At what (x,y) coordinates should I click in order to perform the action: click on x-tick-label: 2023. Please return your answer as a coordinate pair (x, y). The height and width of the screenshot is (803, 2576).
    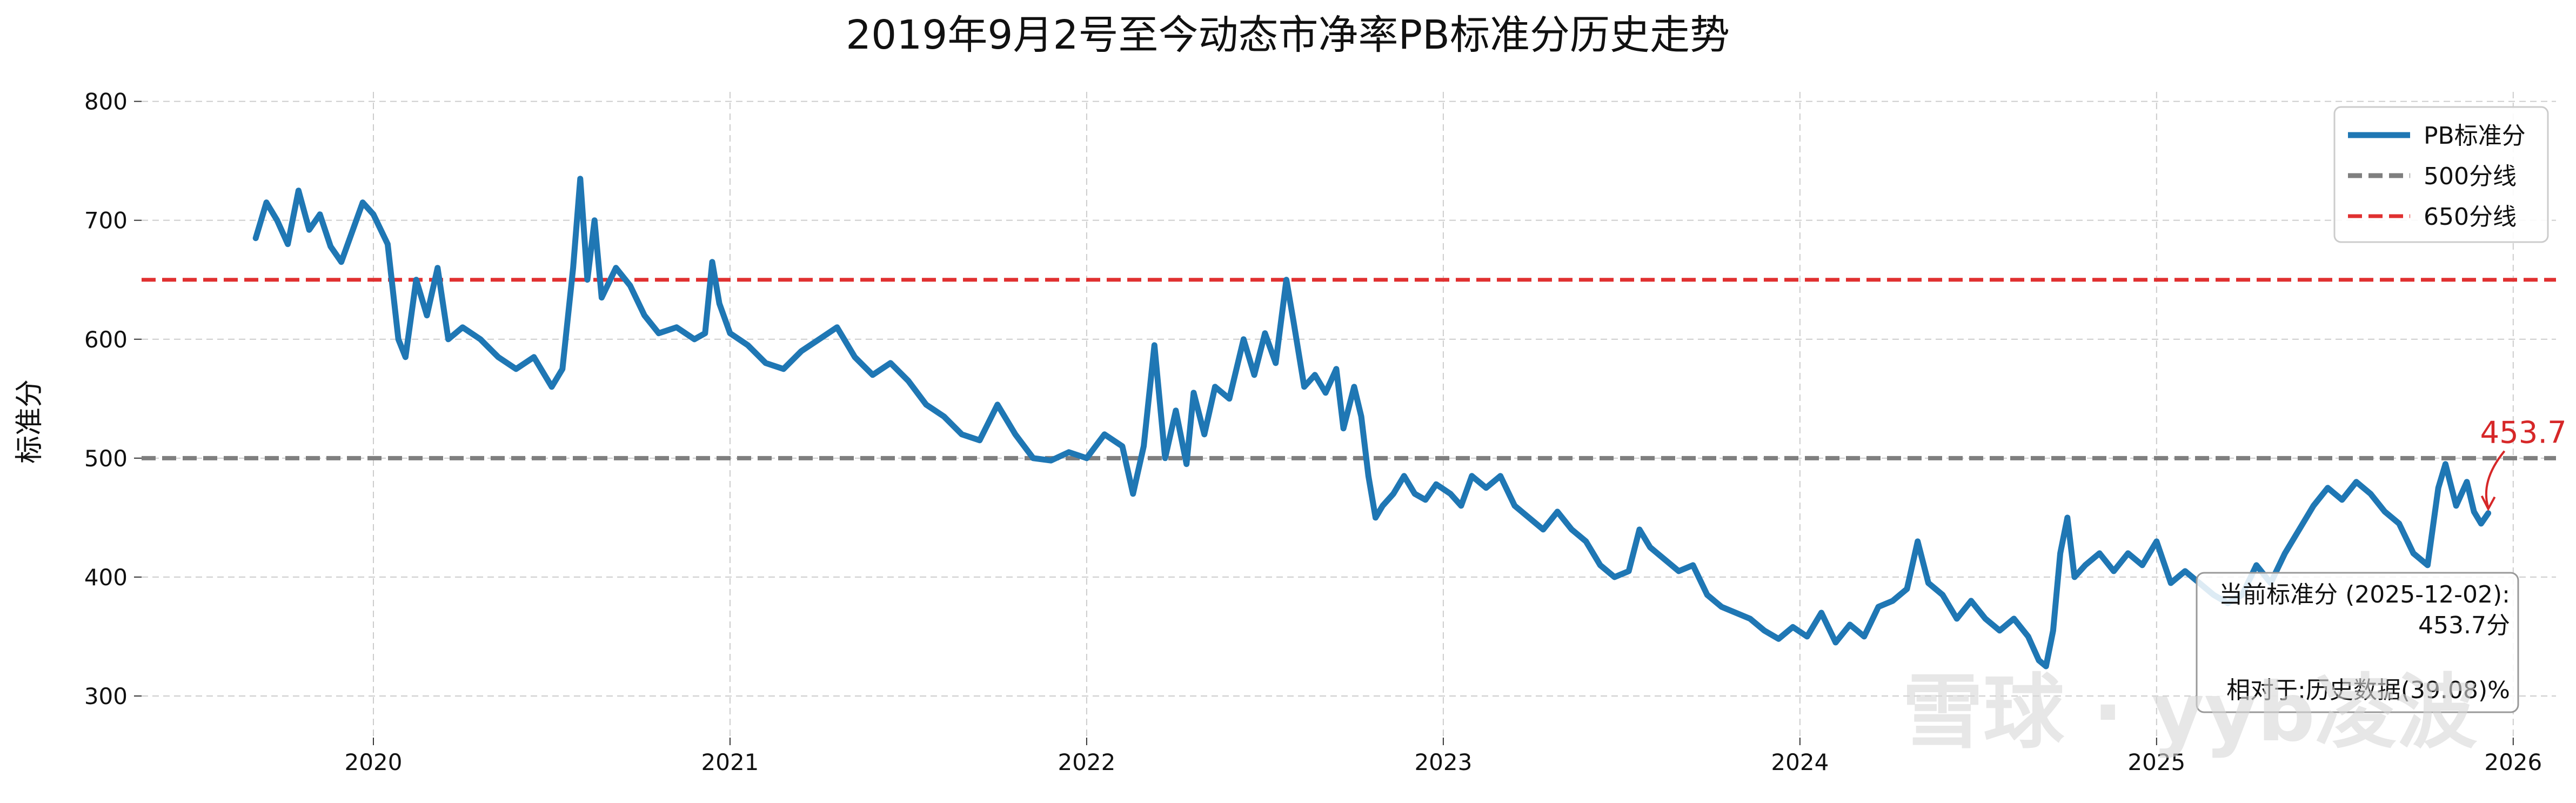
    Looking at the image, I should click on (1443, 762).